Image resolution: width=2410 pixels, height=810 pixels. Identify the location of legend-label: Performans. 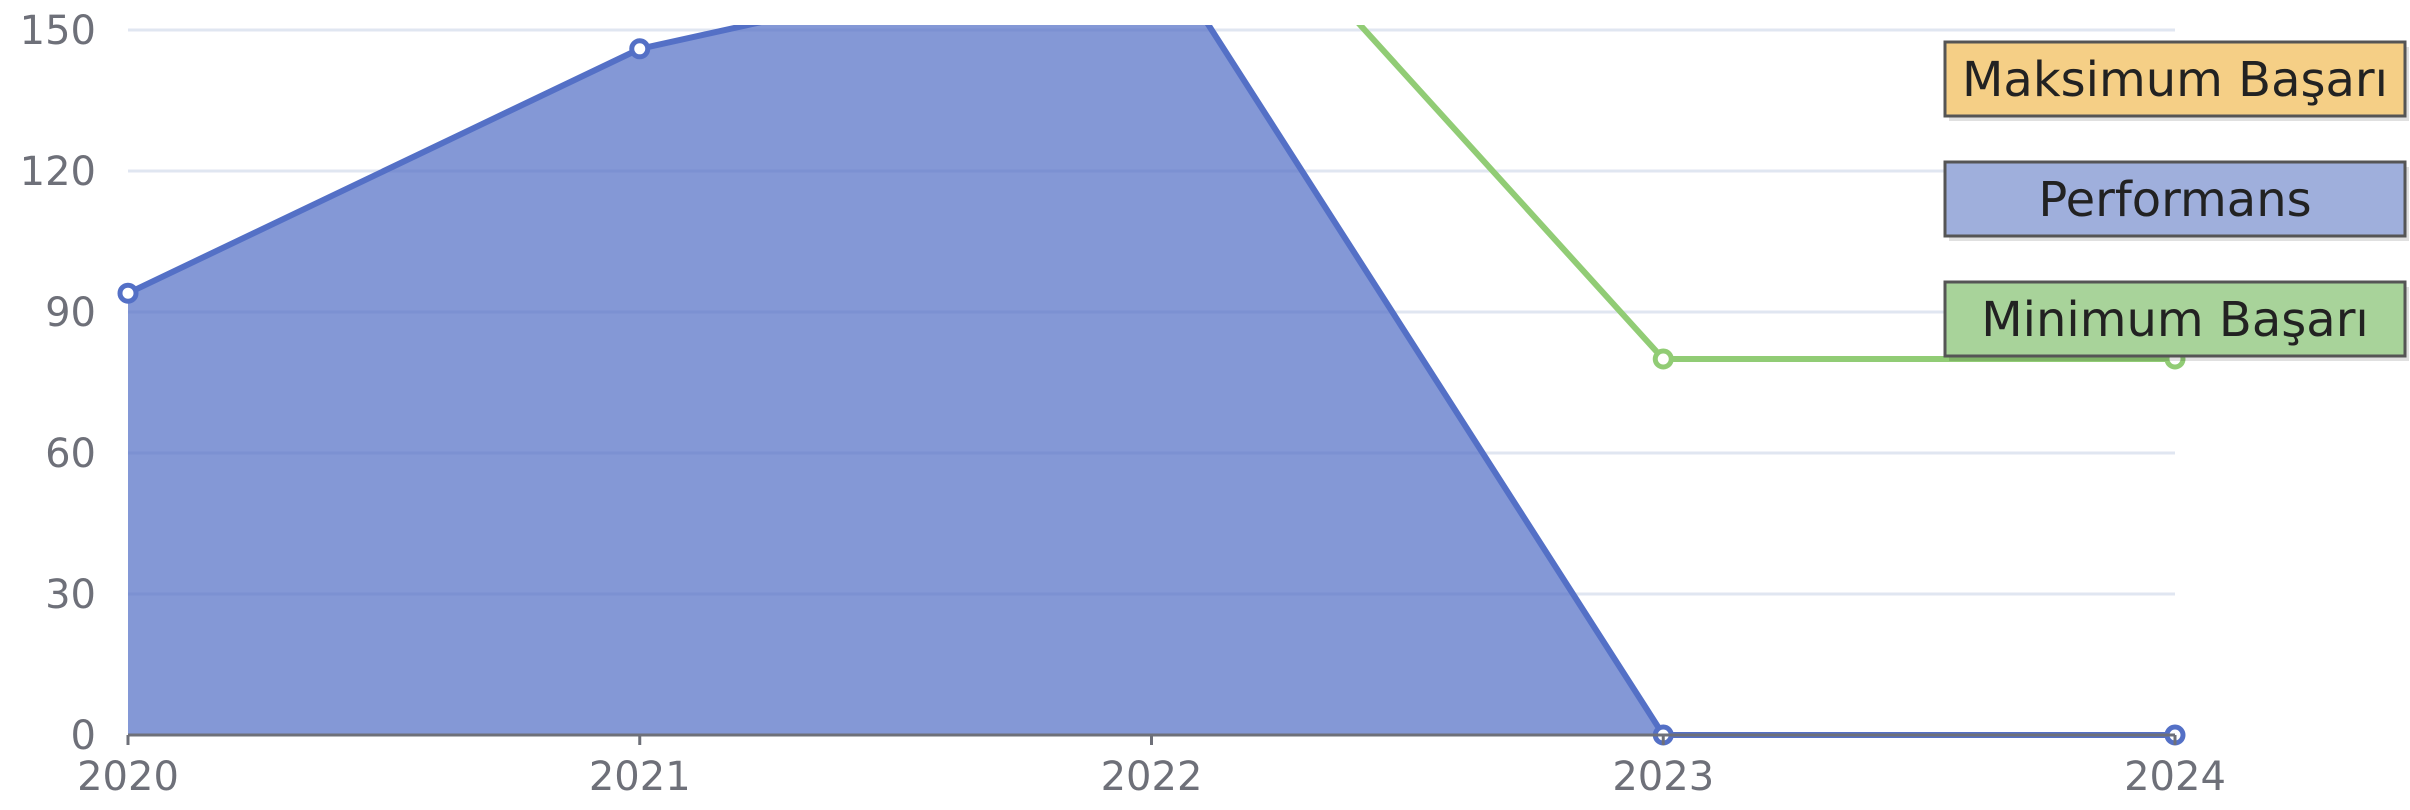
(2174, 200).